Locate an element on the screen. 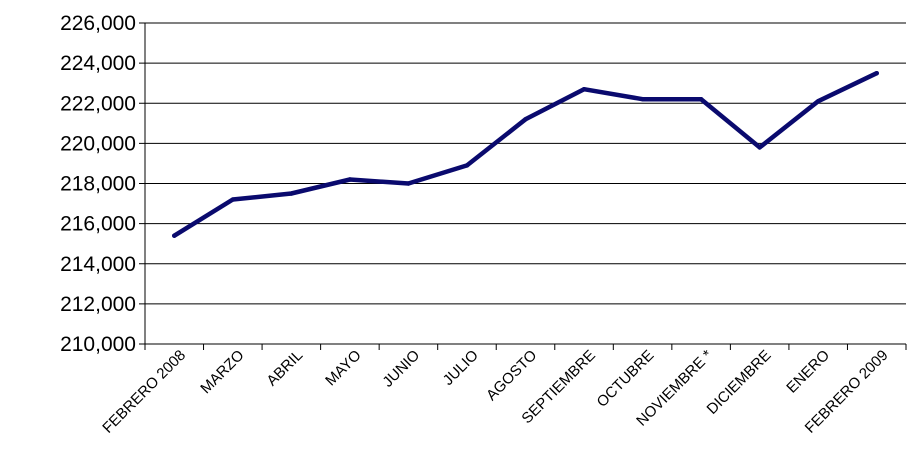 The image size is (923, 471). y-tick-label: 218,000 is located at coordinates (98, 184).